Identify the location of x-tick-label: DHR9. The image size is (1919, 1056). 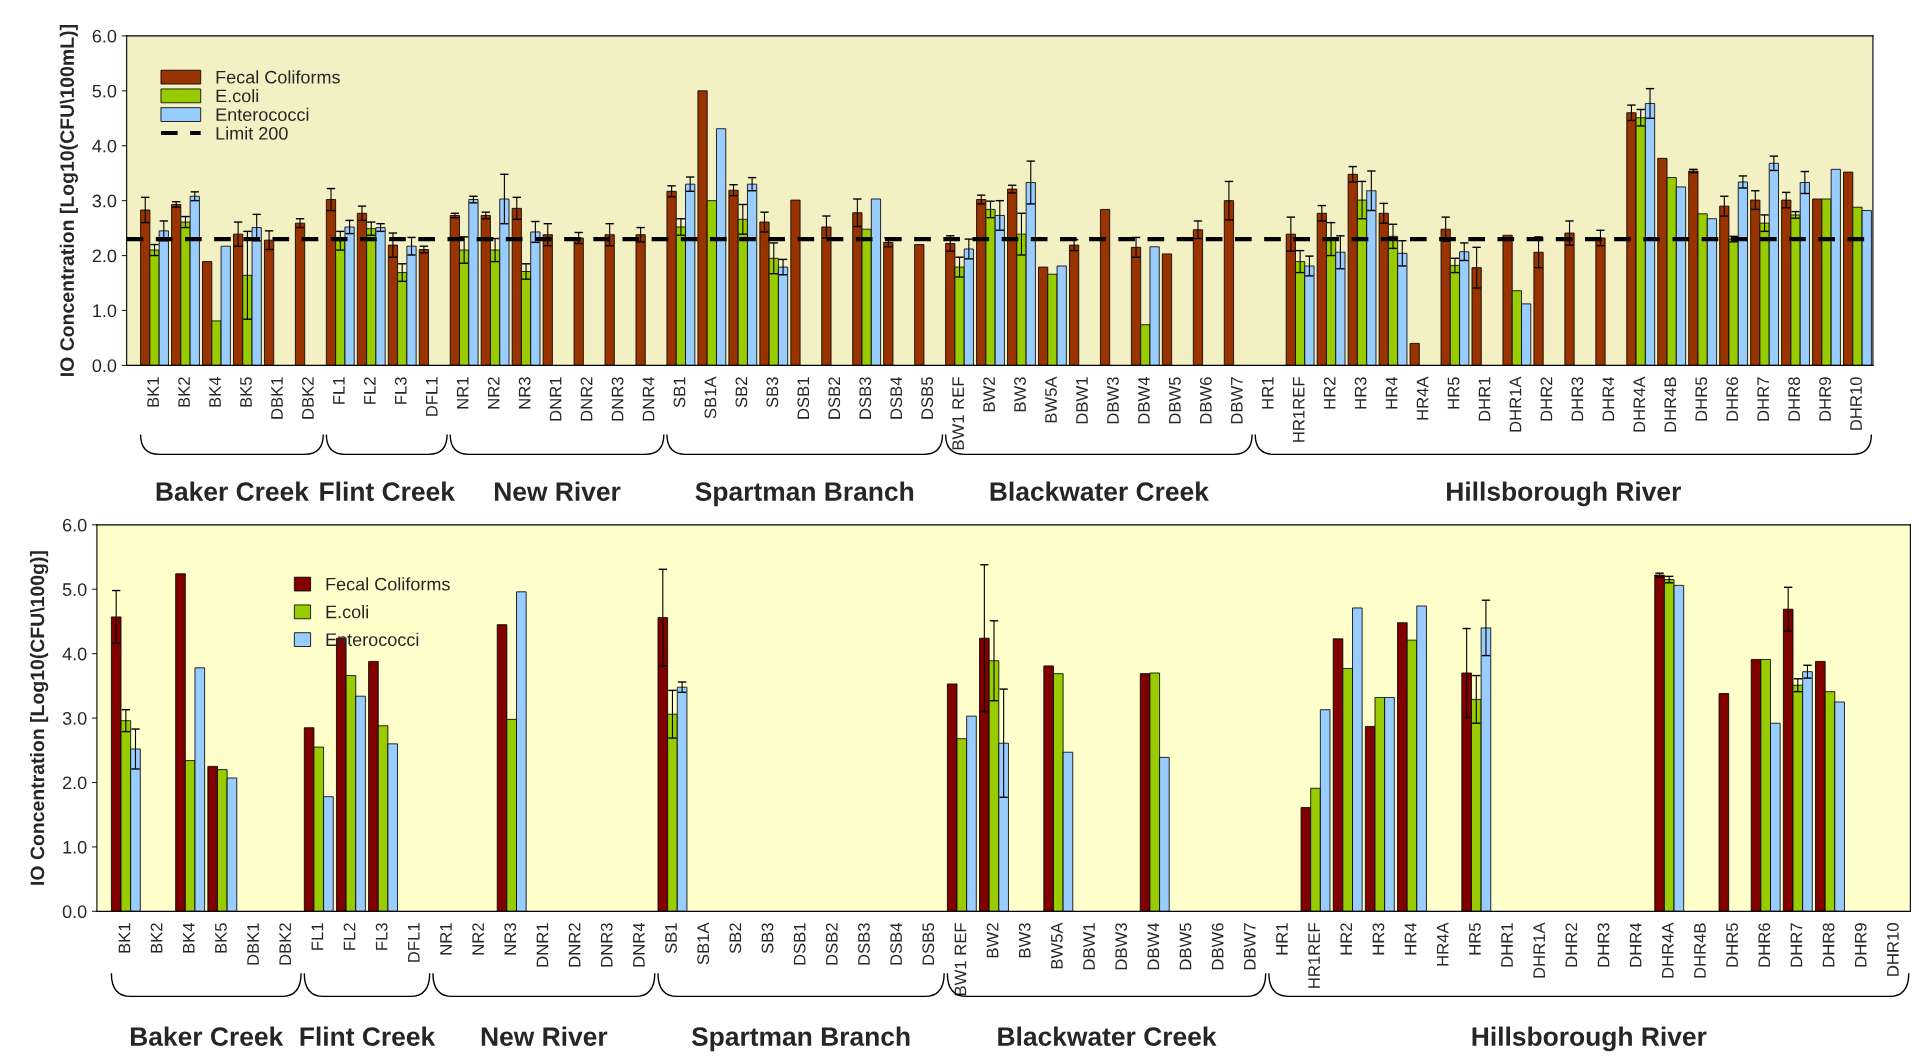
(1825, 399).